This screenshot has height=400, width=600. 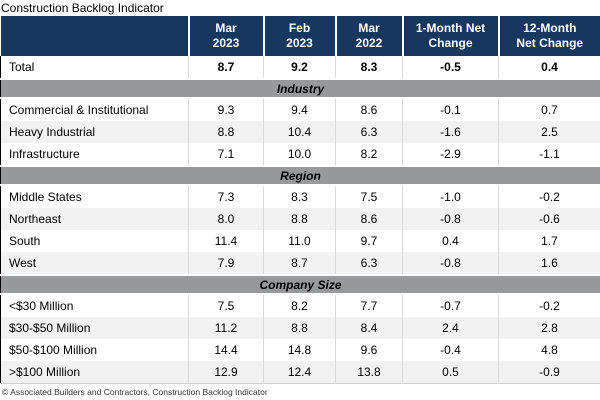 I want to click on section-row-region: Region, so click(x=300, y=175).